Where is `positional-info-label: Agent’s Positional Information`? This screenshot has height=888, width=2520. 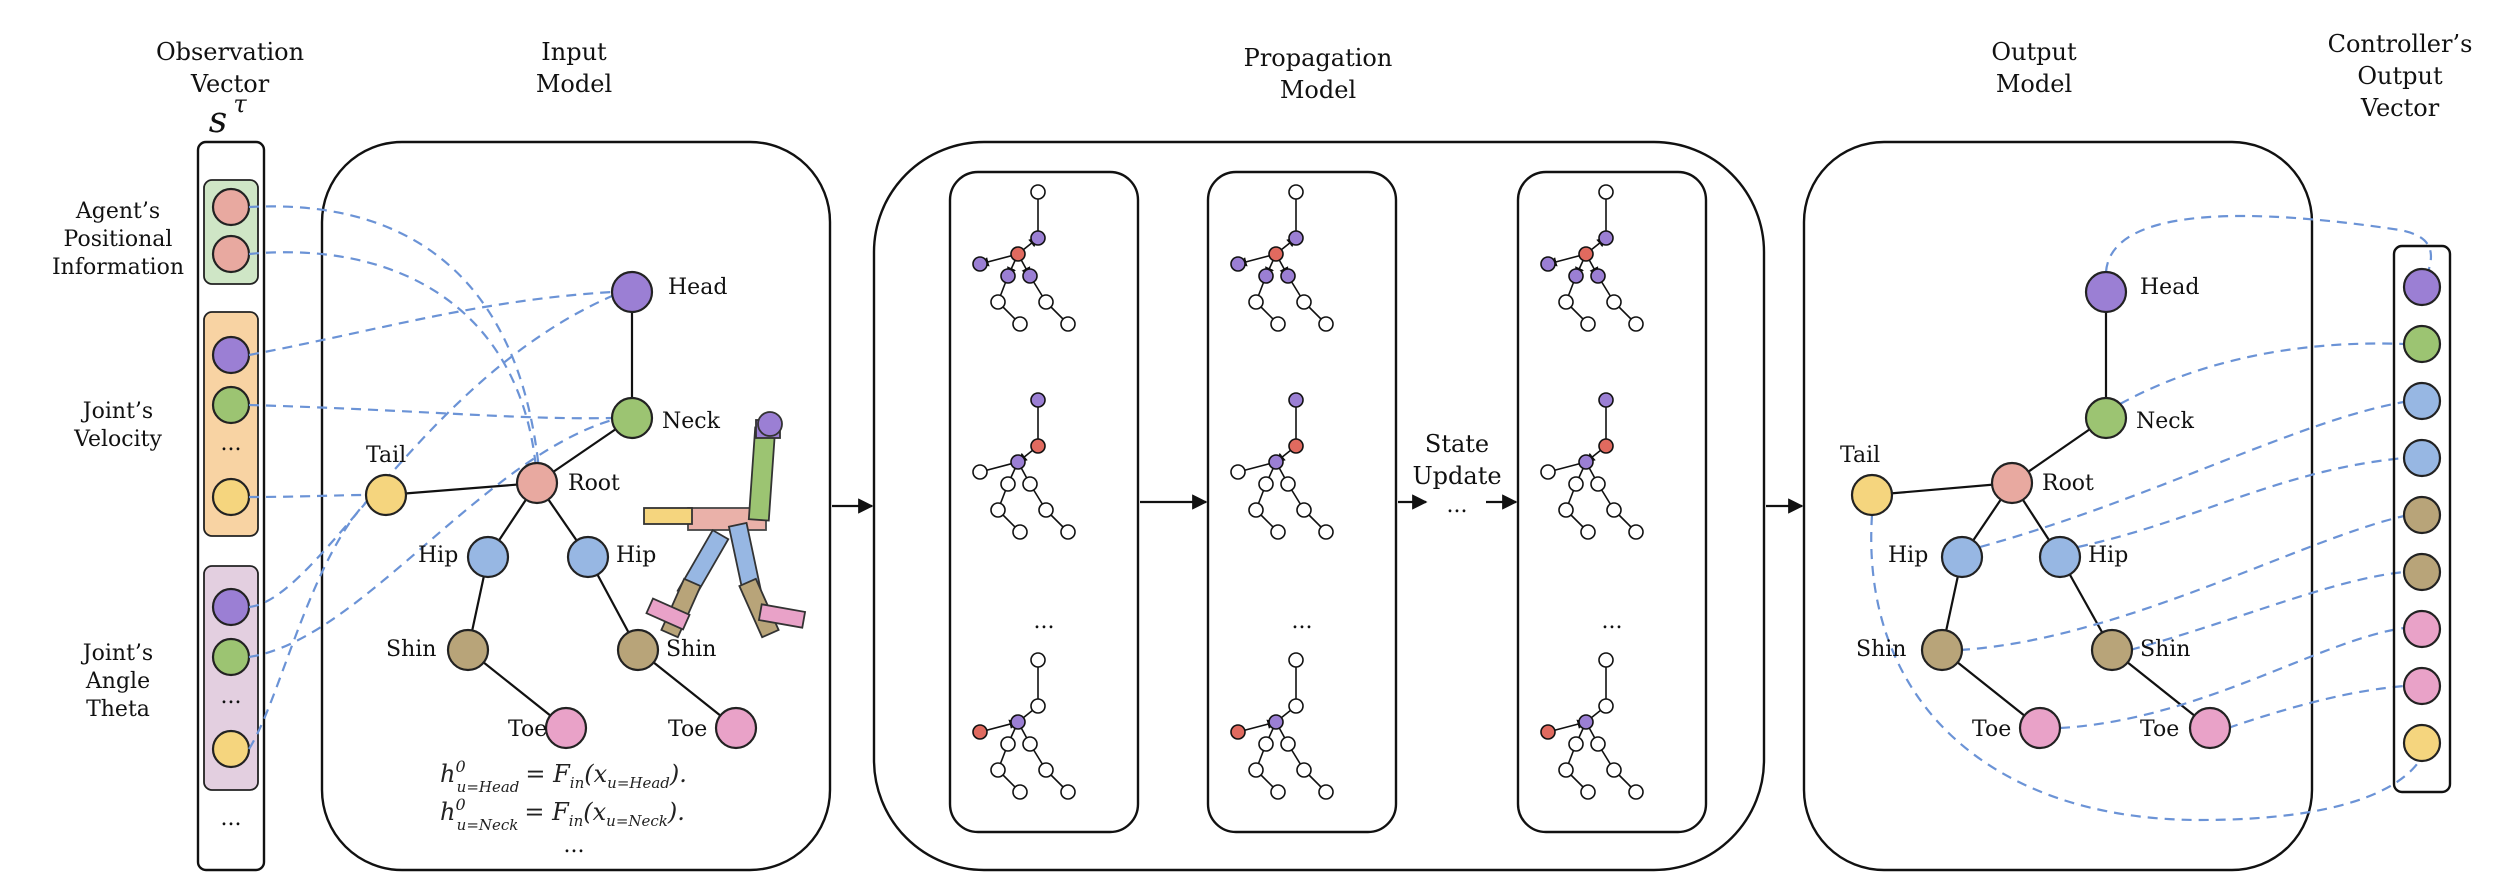 positional-info-label: Agent’s Positional Information is located at coordinates (118, 239).